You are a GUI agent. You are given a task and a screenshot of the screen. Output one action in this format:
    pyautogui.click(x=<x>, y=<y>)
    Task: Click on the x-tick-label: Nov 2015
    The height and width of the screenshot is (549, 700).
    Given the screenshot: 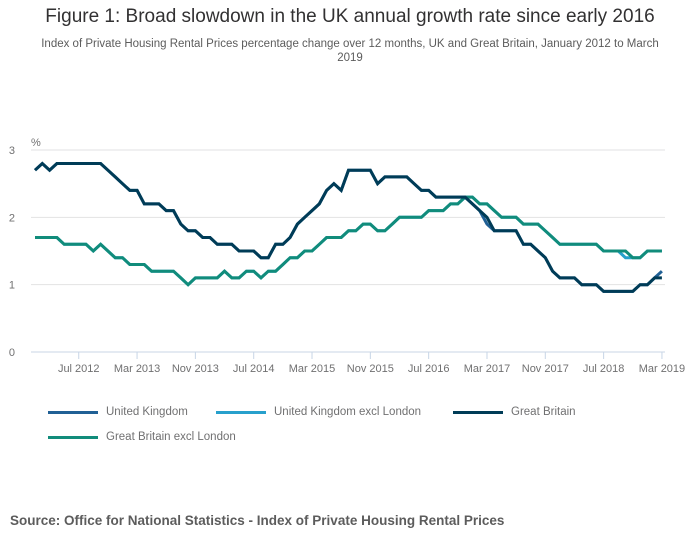 What is the action you would take?
    pyautogui.click(x=370, y=369)
    